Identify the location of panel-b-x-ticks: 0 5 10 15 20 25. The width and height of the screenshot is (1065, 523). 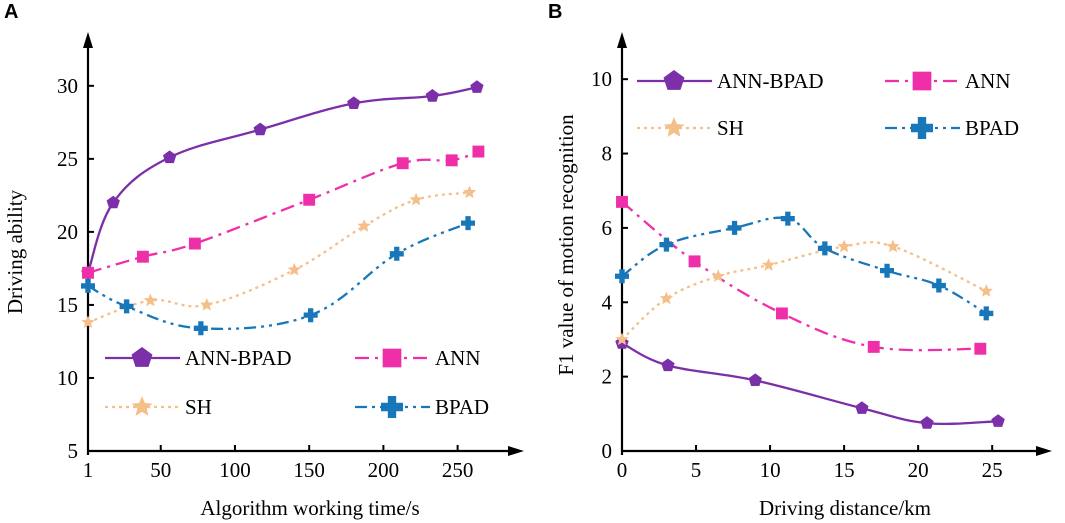
(810, 463).